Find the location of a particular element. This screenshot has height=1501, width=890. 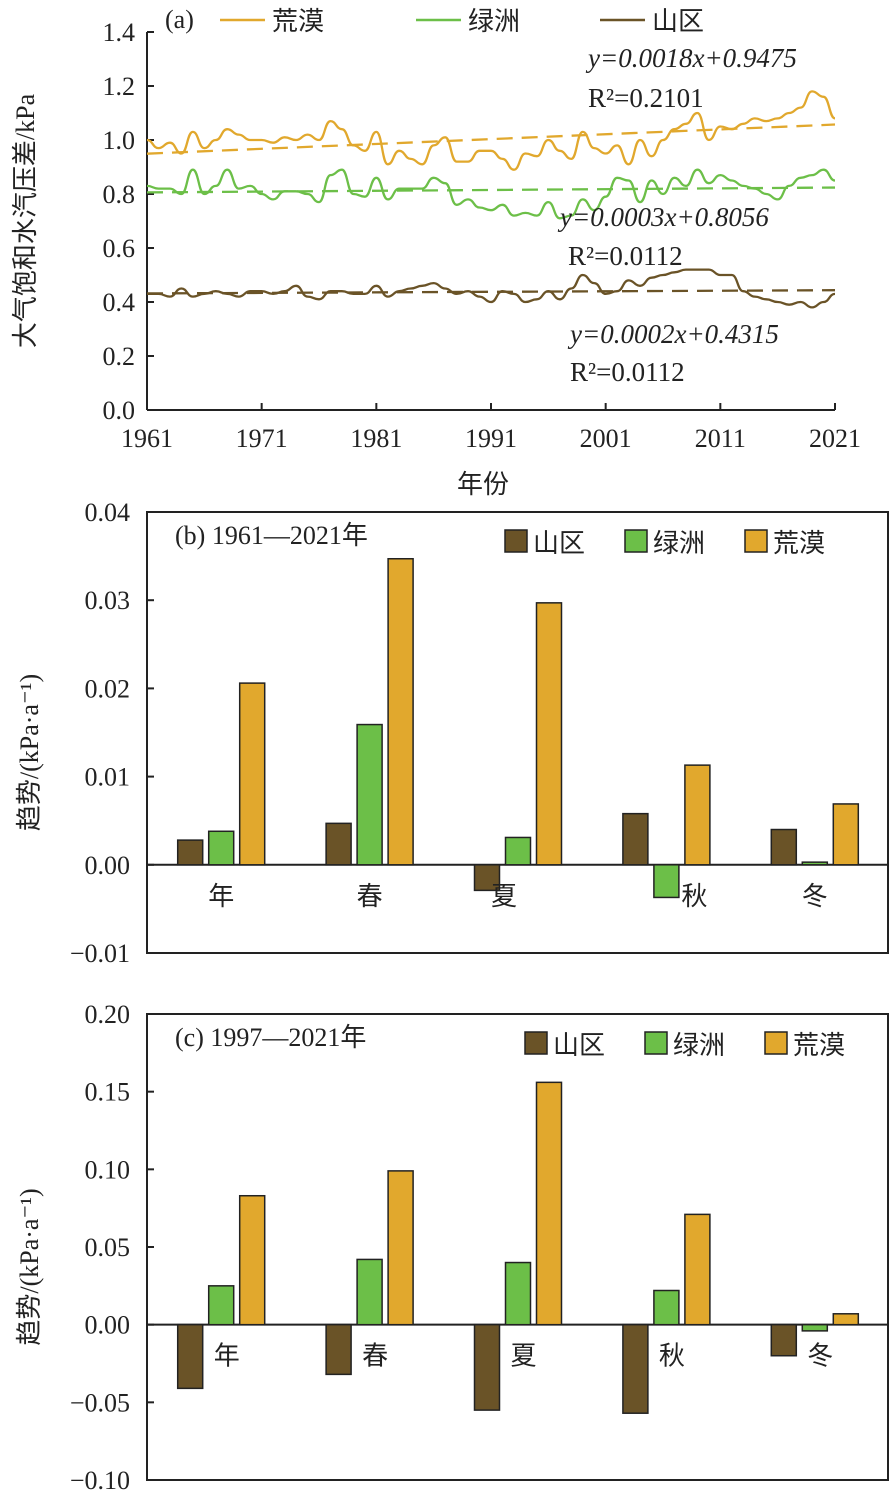

y-tick-label: 0.04 is located at coordinates (108, 512).